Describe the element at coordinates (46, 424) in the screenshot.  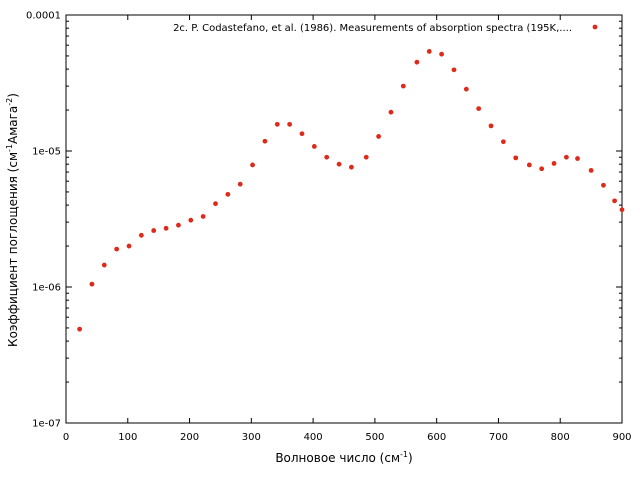
I see `y-tick-label: 1e-07` at that location.